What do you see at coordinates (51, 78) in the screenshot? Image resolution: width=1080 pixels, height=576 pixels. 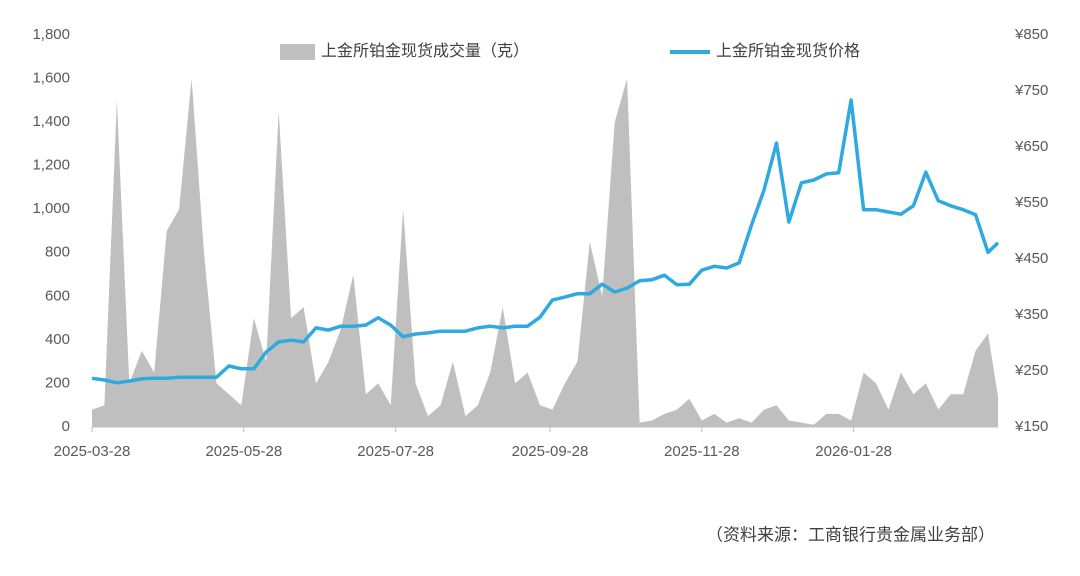 I see `y-tick-label: 1,600` at bounding box center [51, 78].